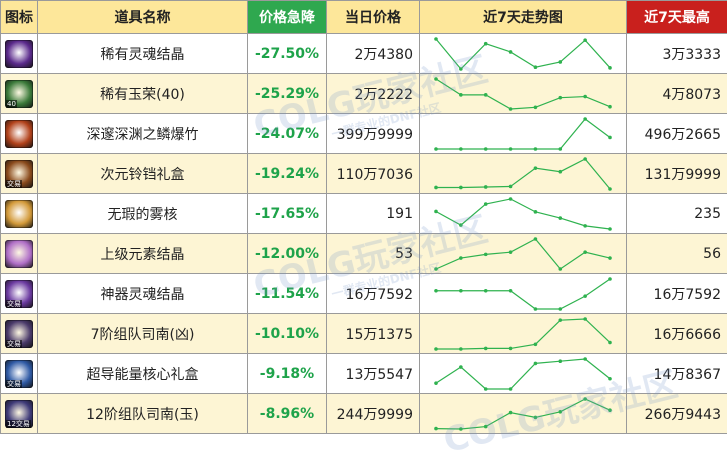 The image size is (727, 462). I want to click on header-name: 道具名称, so click(143, 17).